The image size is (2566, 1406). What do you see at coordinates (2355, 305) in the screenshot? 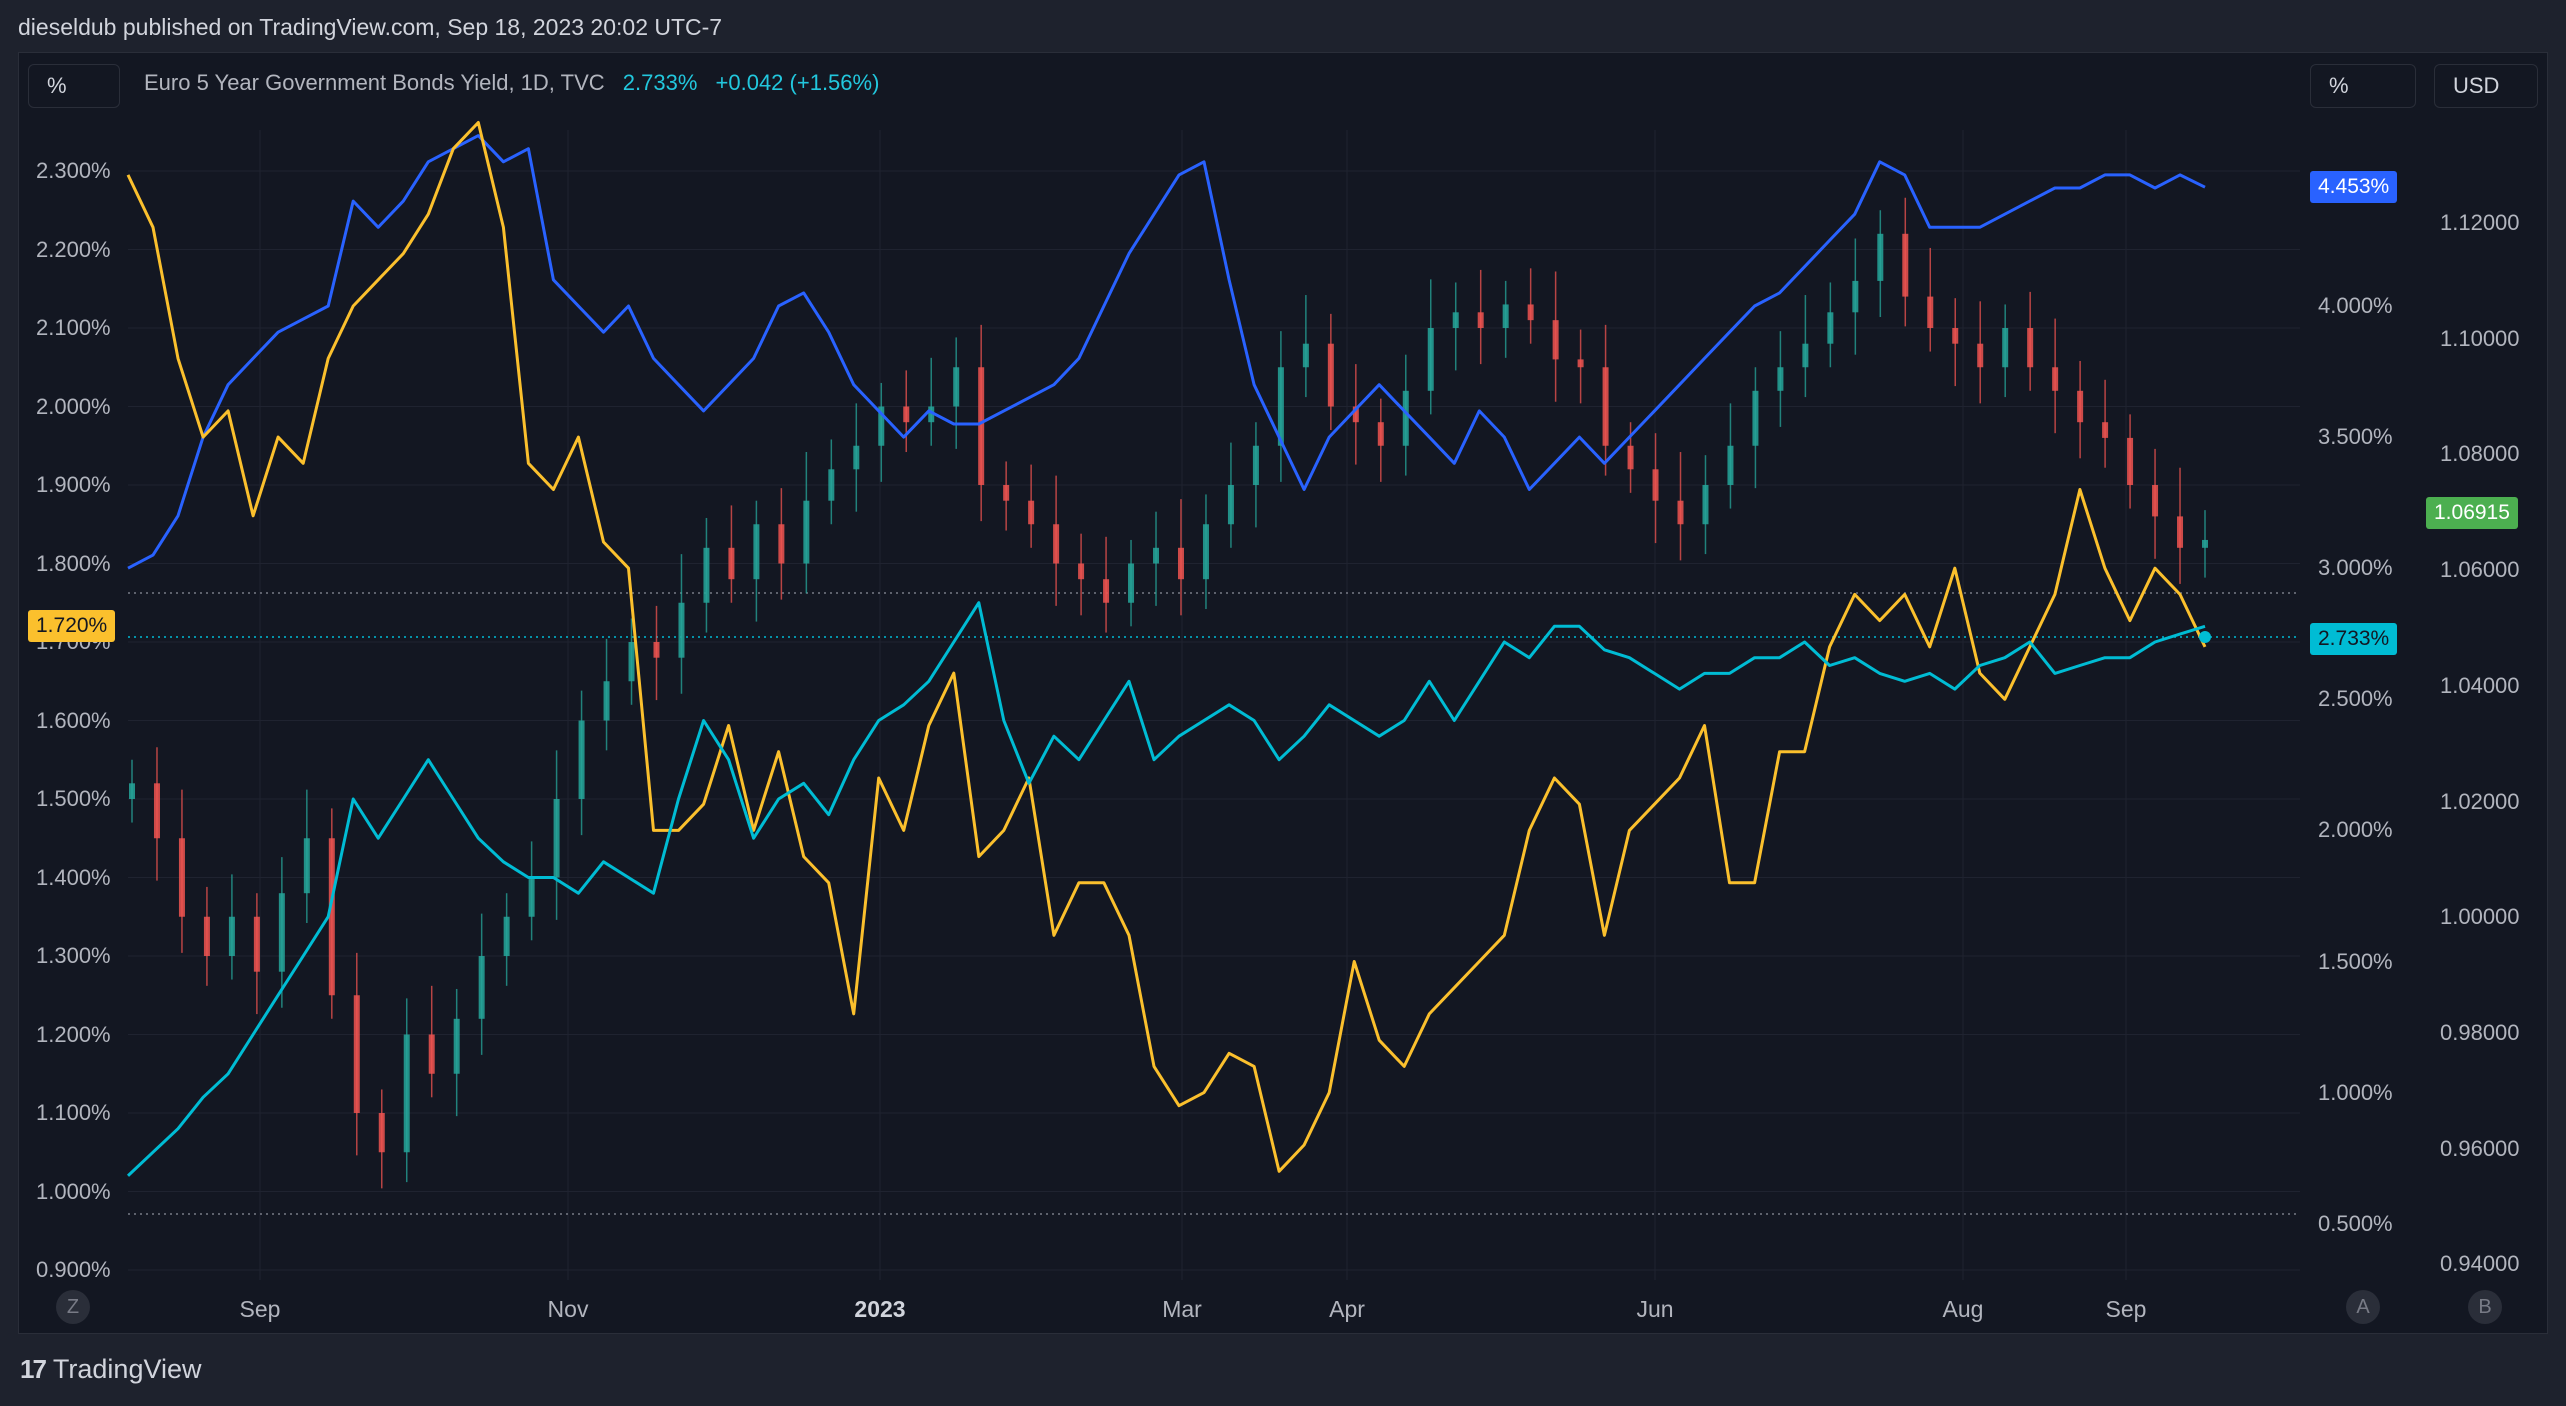
I see `mid-axis-label: 4.000%` at bounding box center [2355, 305].